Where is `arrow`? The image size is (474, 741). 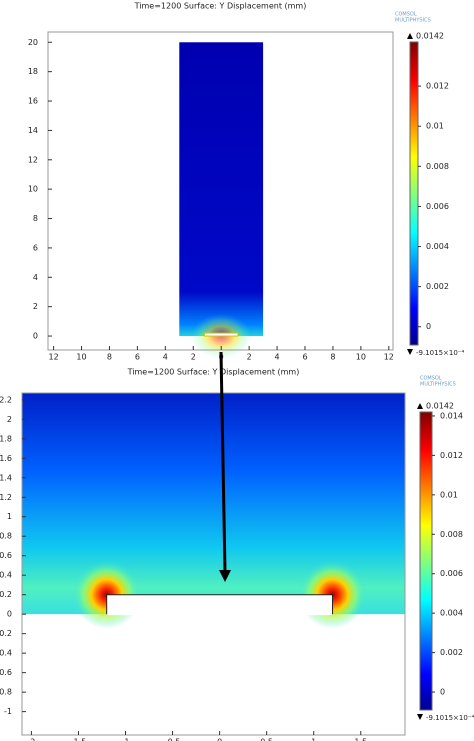 arrow is located at coordinates (225, 466).